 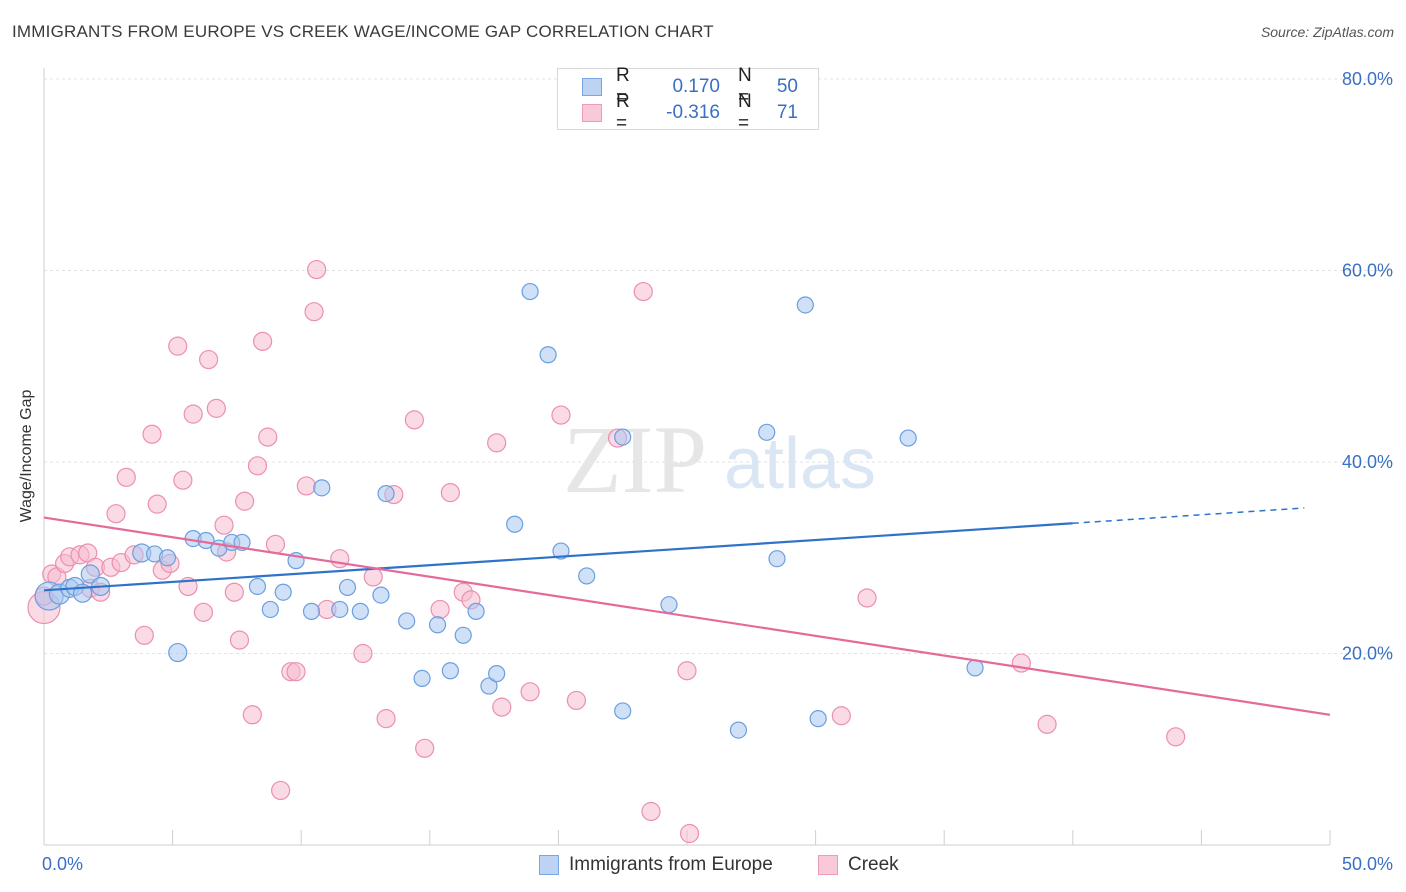 I want to click on europe-trend-line, so click(x=558, y=557).